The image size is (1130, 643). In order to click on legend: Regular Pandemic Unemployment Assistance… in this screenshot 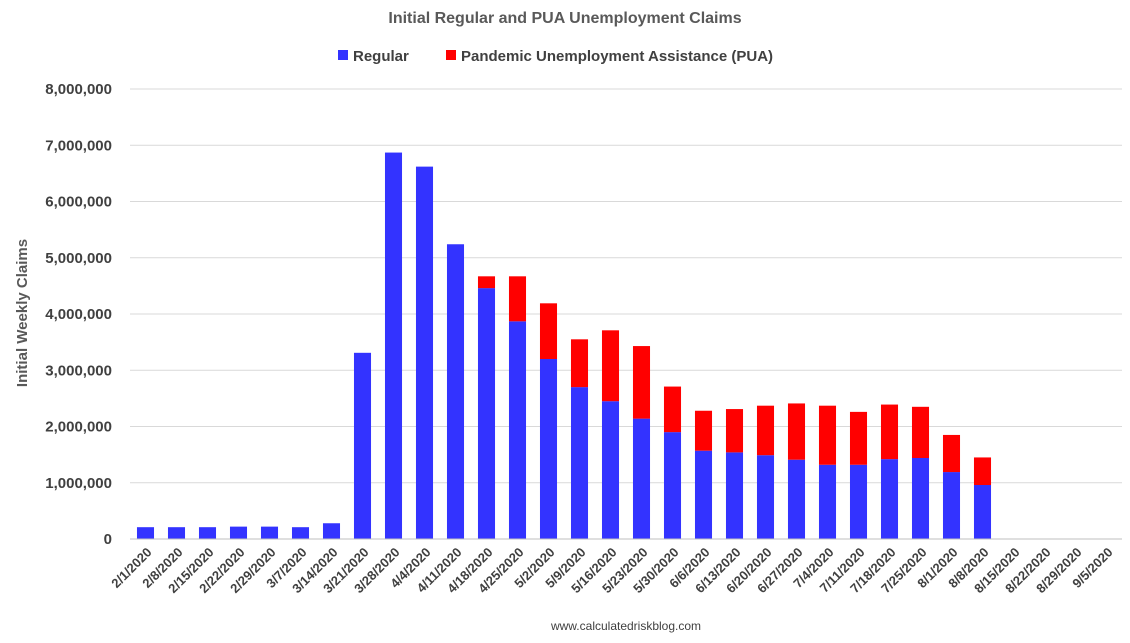, I will do `click(555, 56)`.